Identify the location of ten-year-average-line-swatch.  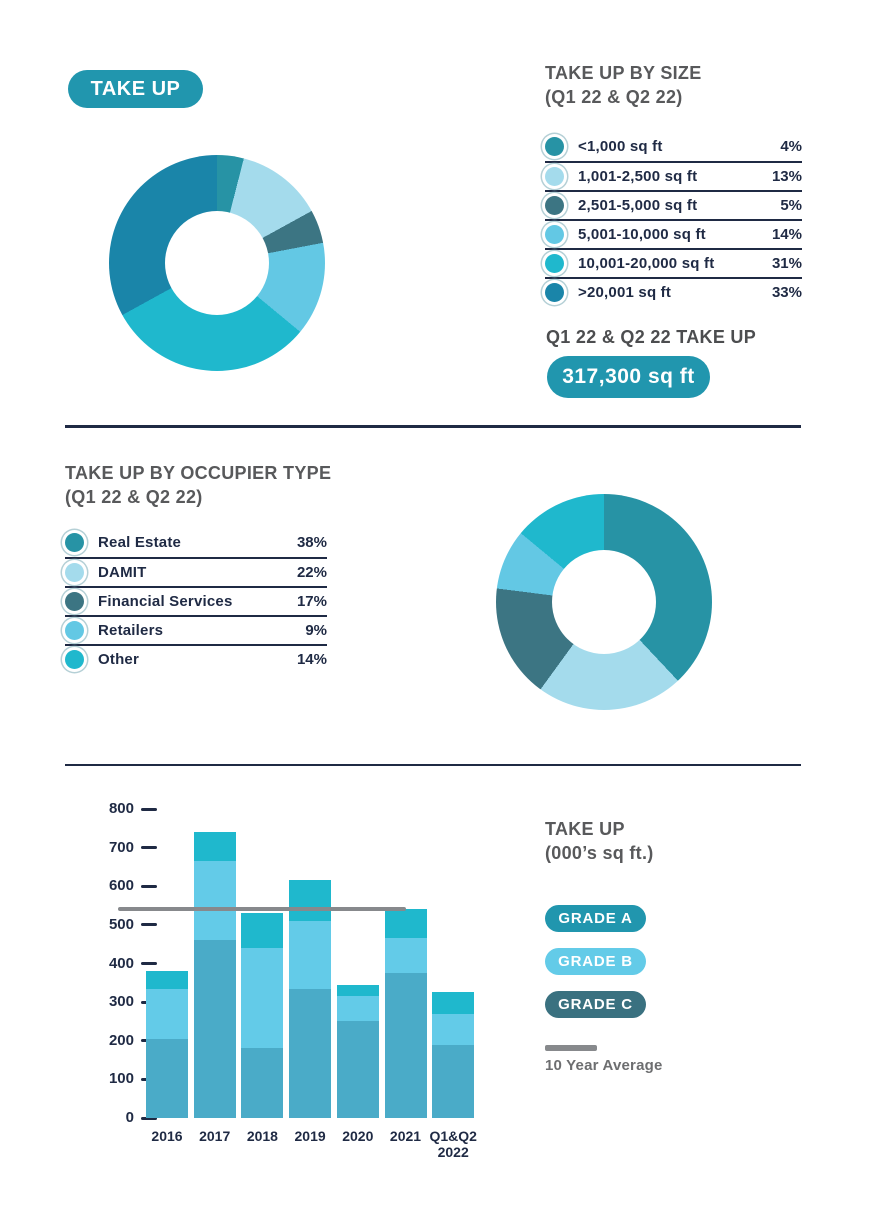
(571, 1048).